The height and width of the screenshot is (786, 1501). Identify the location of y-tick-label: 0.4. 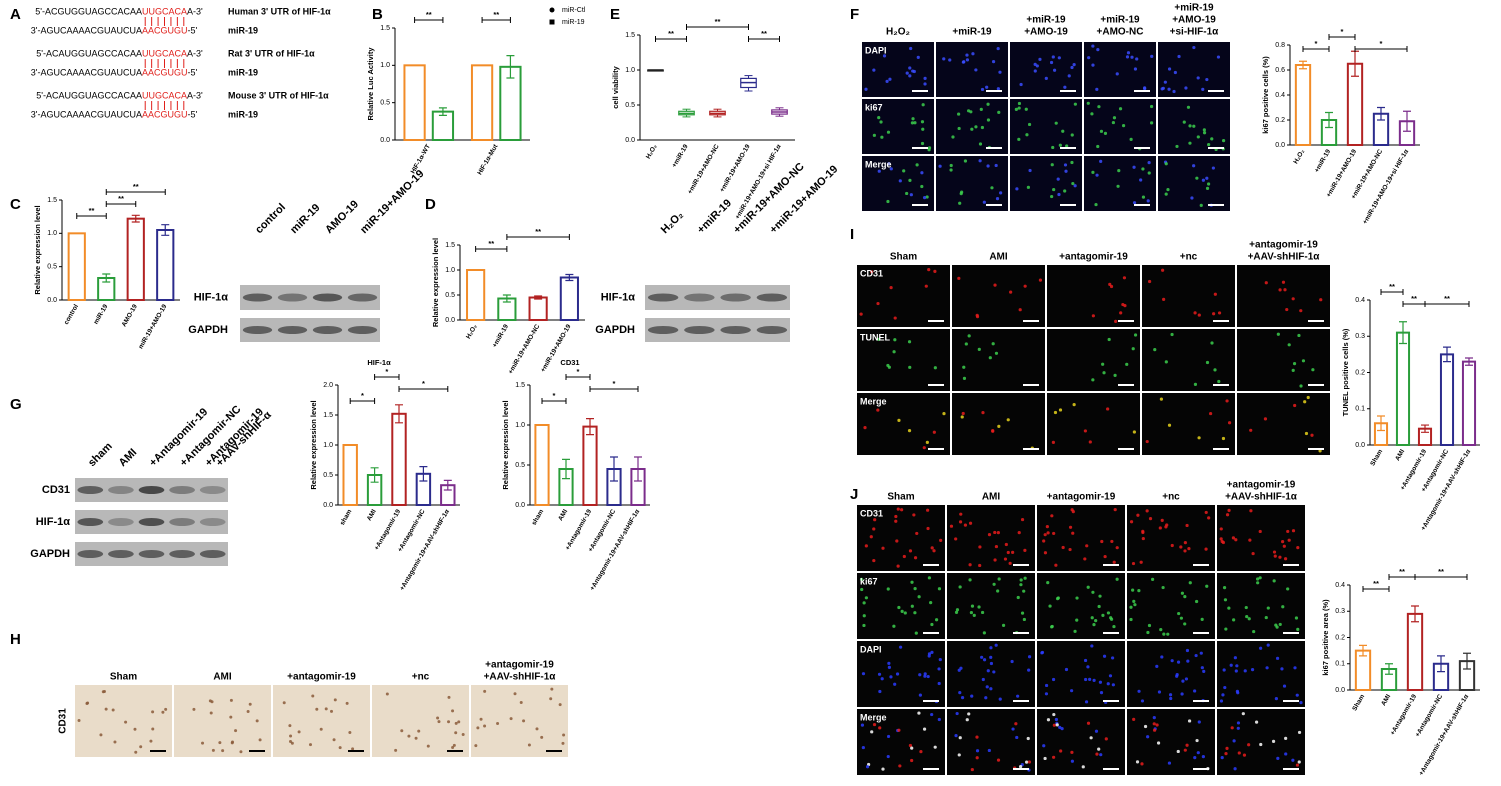
(1340, 585).